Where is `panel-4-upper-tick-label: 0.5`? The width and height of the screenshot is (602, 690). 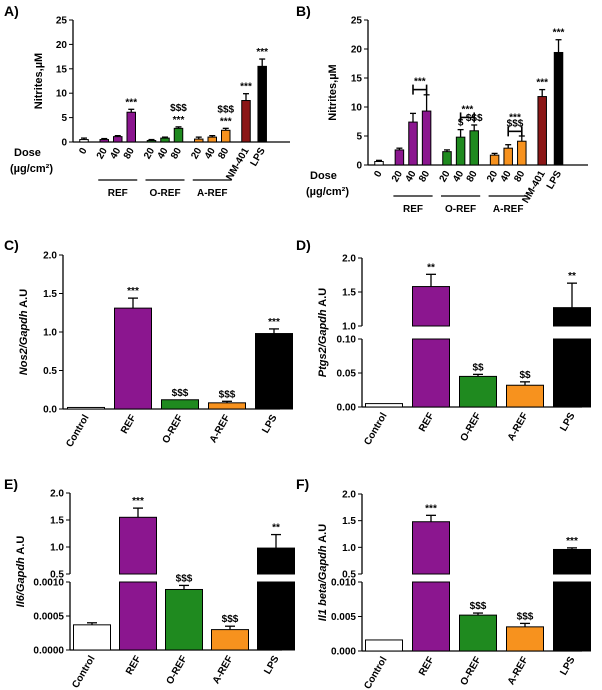
panel-4-upper-tick-label: 0.5 is located at coordinates (57, 575).